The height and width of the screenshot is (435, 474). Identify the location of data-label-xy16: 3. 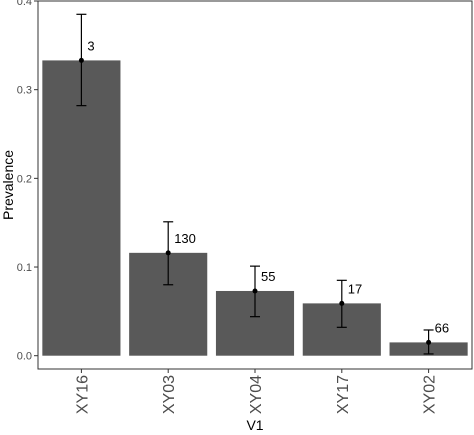
(90, 45).